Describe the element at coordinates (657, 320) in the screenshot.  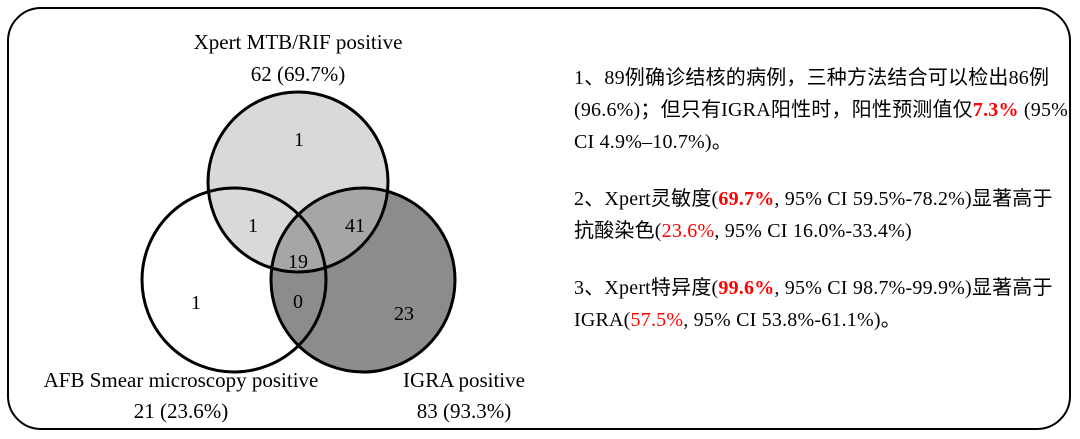
I see `note-3-igra-value: 57.5%` at that location.